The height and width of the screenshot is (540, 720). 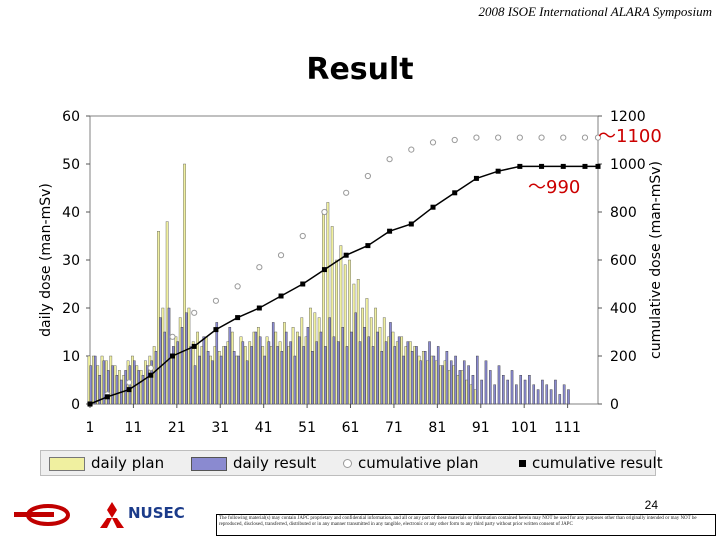 I want to click on cumulative-plan-marker, so click(x=347, y=463).